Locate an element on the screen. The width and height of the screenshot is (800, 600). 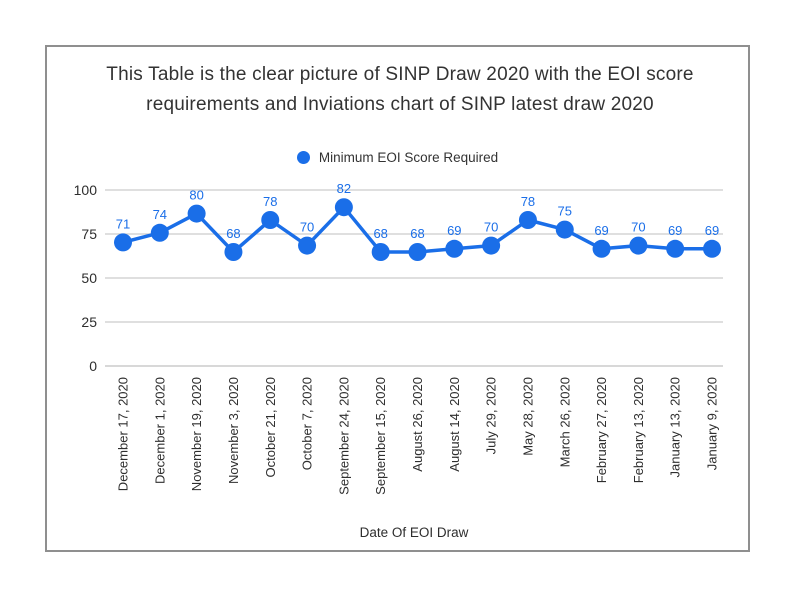
y-tick-label: 0 is located at coordinates (93, 366).